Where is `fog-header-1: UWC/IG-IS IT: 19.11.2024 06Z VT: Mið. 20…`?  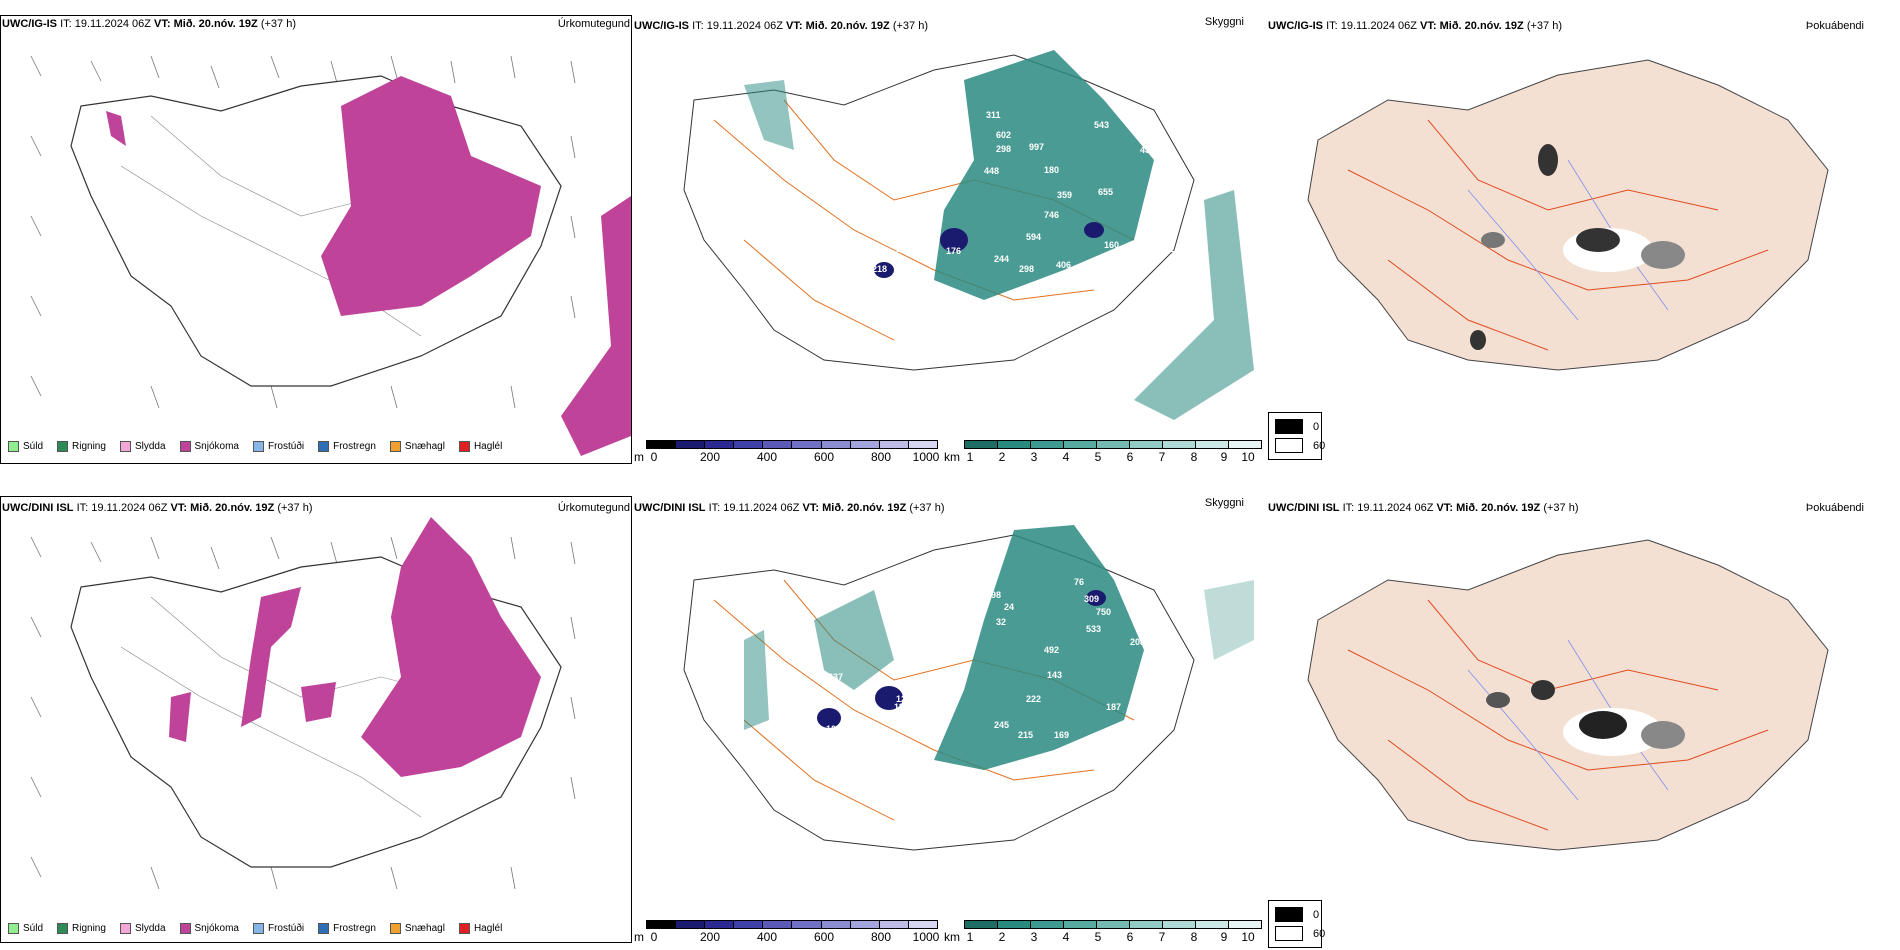
fog-header-1: UWC/IG-IS IT: 19.11.2024 06Z VT: Mið. 20… is located at coordinates (1415, 26).